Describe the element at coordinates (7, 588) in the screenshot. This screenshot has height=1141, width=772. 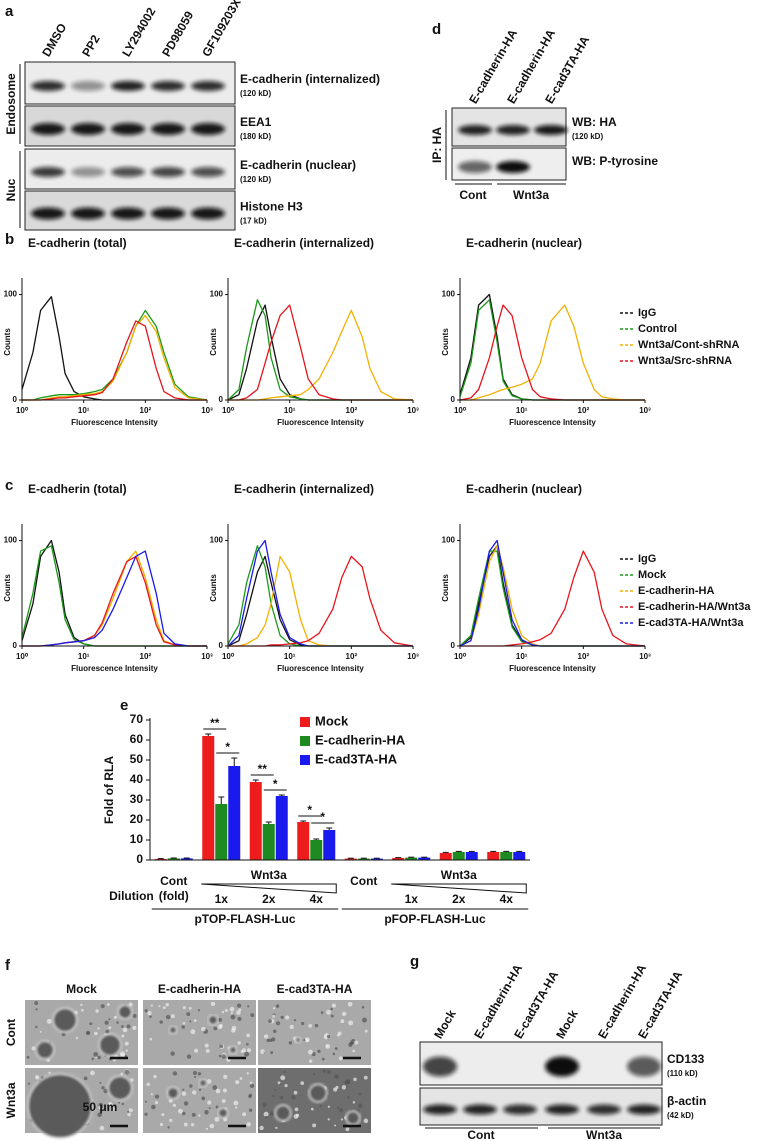
I see `y-axis-label: Counts` at that location.